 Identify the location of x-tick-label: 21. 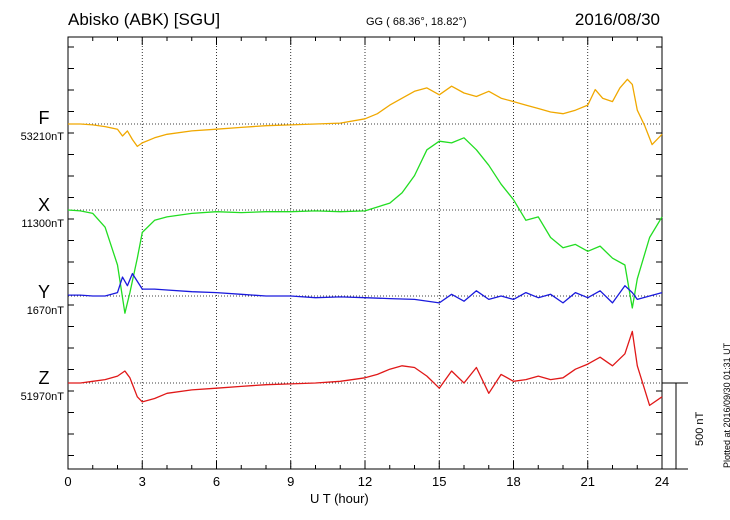
(588, 481).